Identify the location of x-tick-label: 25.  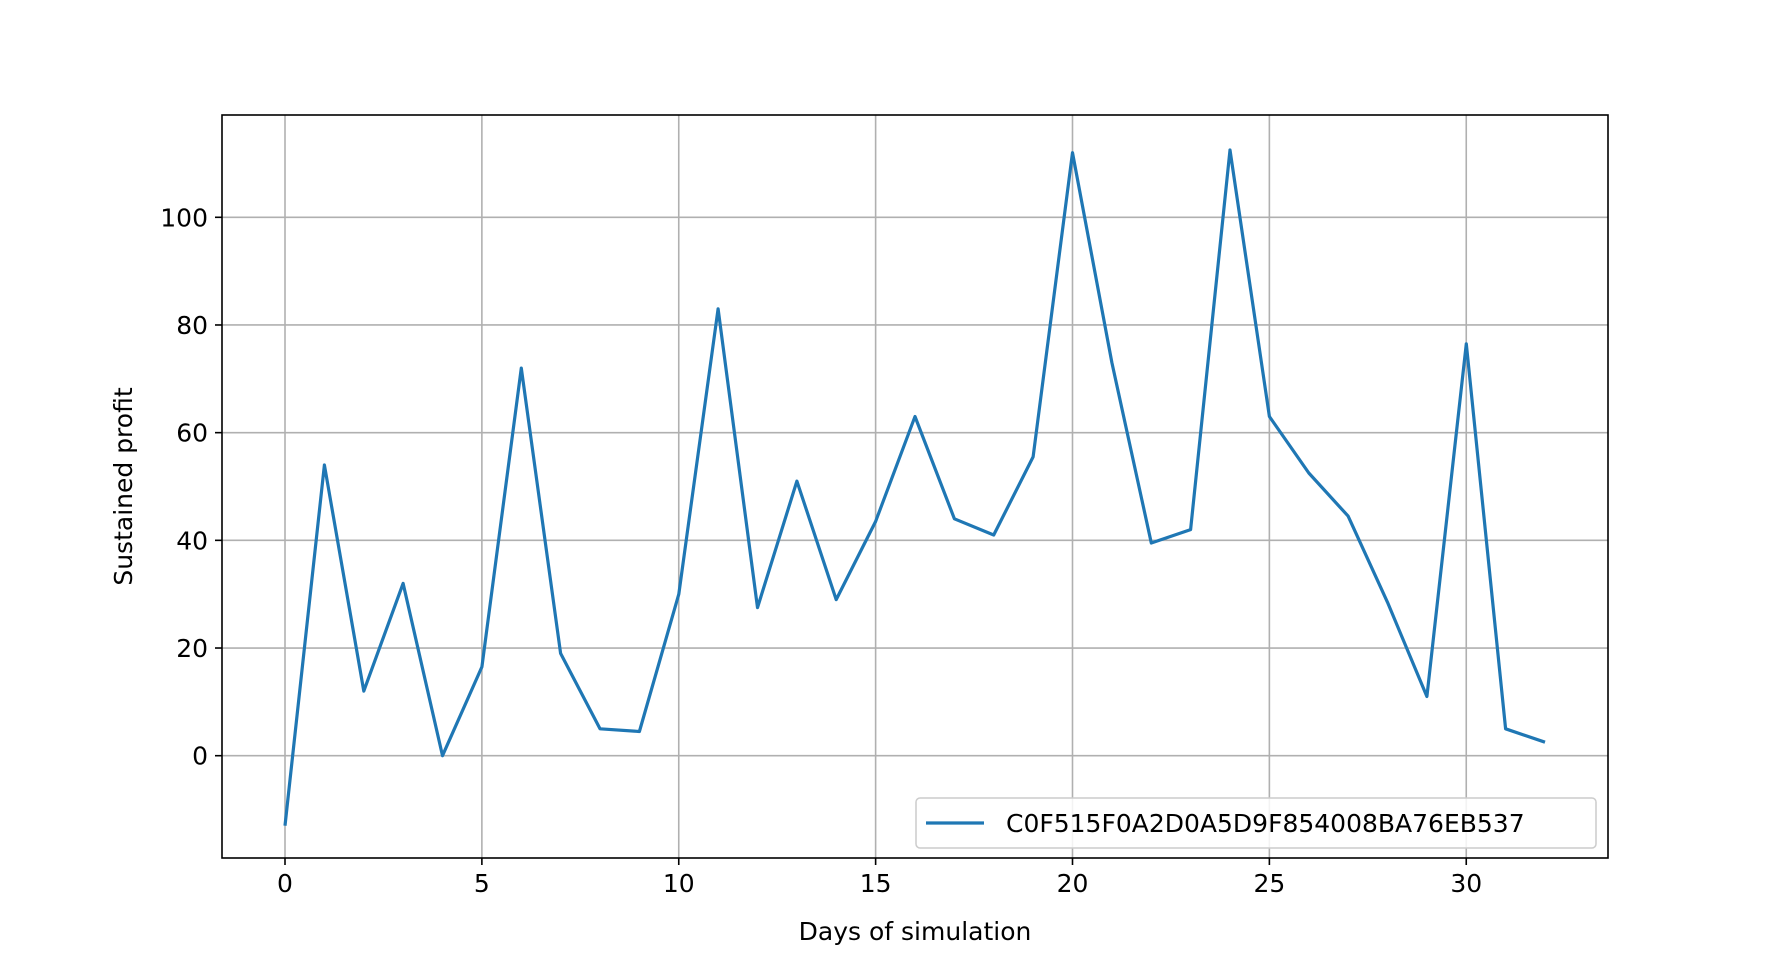
(1269, 883).